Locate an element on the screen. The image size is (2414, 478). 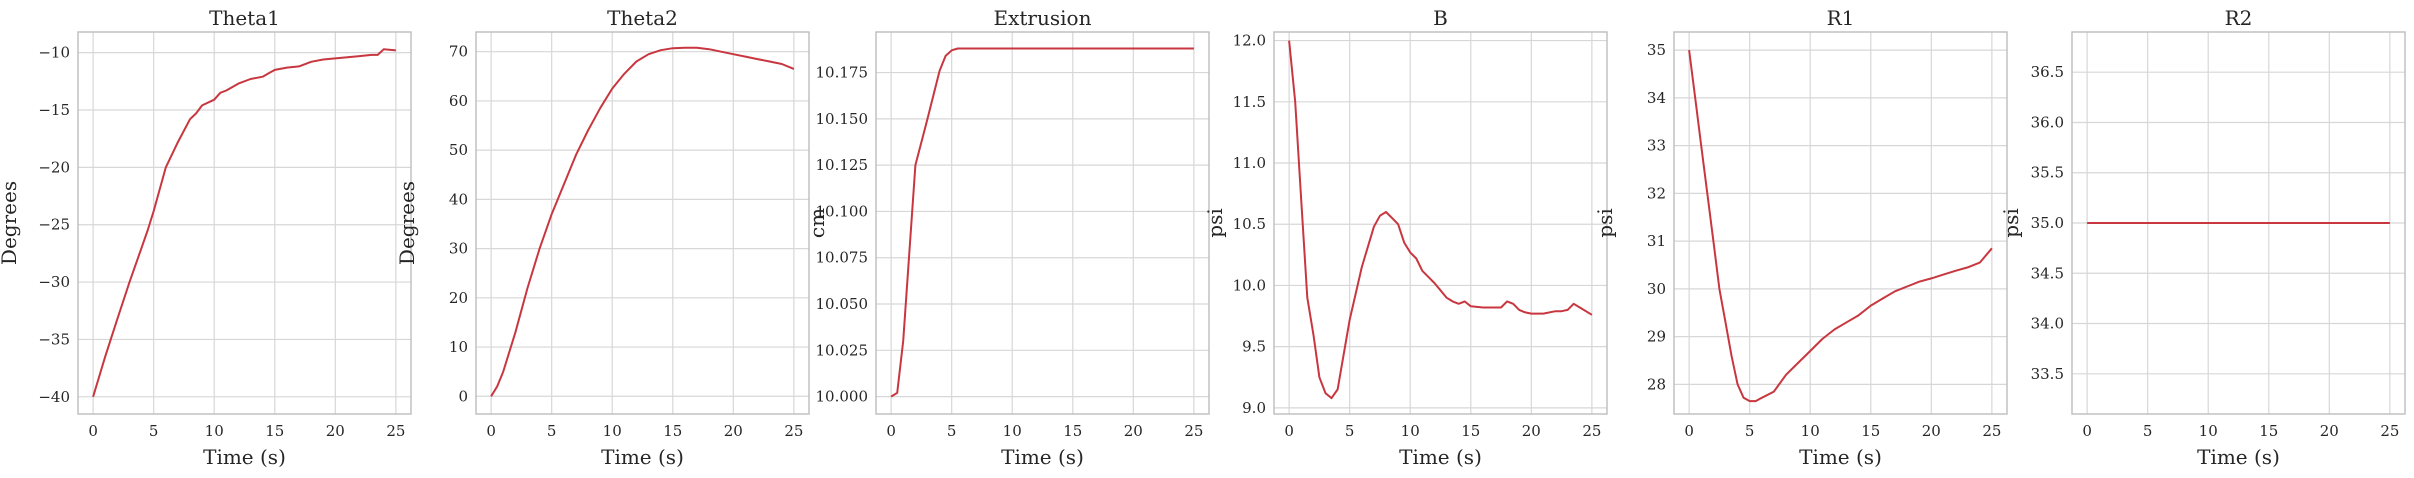
subplot-title: R2 is located at coordinates (2239, 18).